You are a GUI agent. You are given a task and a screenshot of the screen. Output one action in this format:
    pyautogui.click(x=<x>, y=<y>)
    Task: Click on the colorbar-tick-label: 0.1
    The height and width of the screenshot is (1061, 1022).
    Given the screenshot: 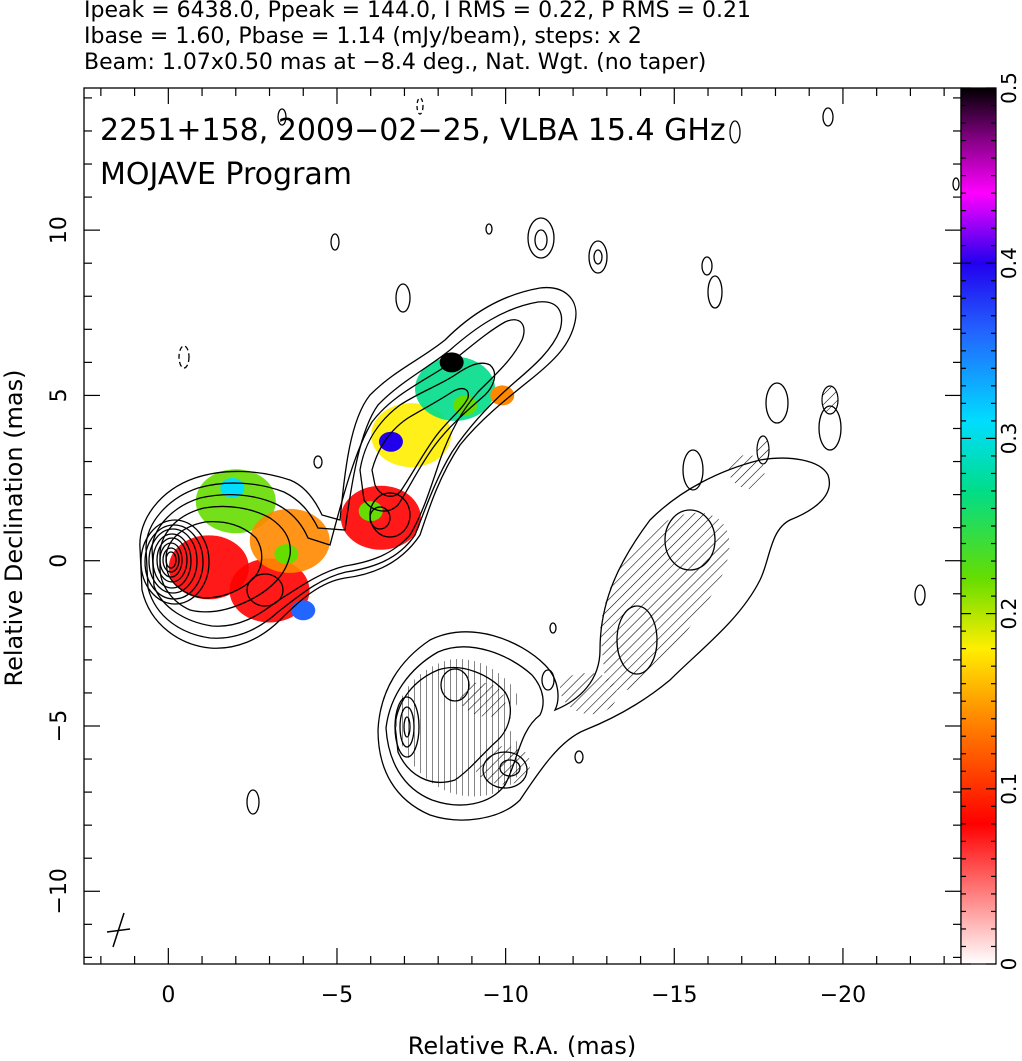 What is the action you would take?
    pyautogui.click(x=1009, y=789)
    